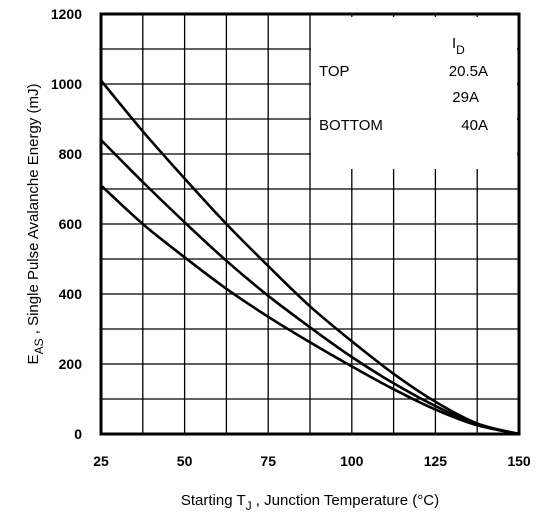 The height and width of the screenshot is (519, 549). I want to click on y-axis-ticks: 0 200 400 600 800 1000 1200, so click(66, 224).